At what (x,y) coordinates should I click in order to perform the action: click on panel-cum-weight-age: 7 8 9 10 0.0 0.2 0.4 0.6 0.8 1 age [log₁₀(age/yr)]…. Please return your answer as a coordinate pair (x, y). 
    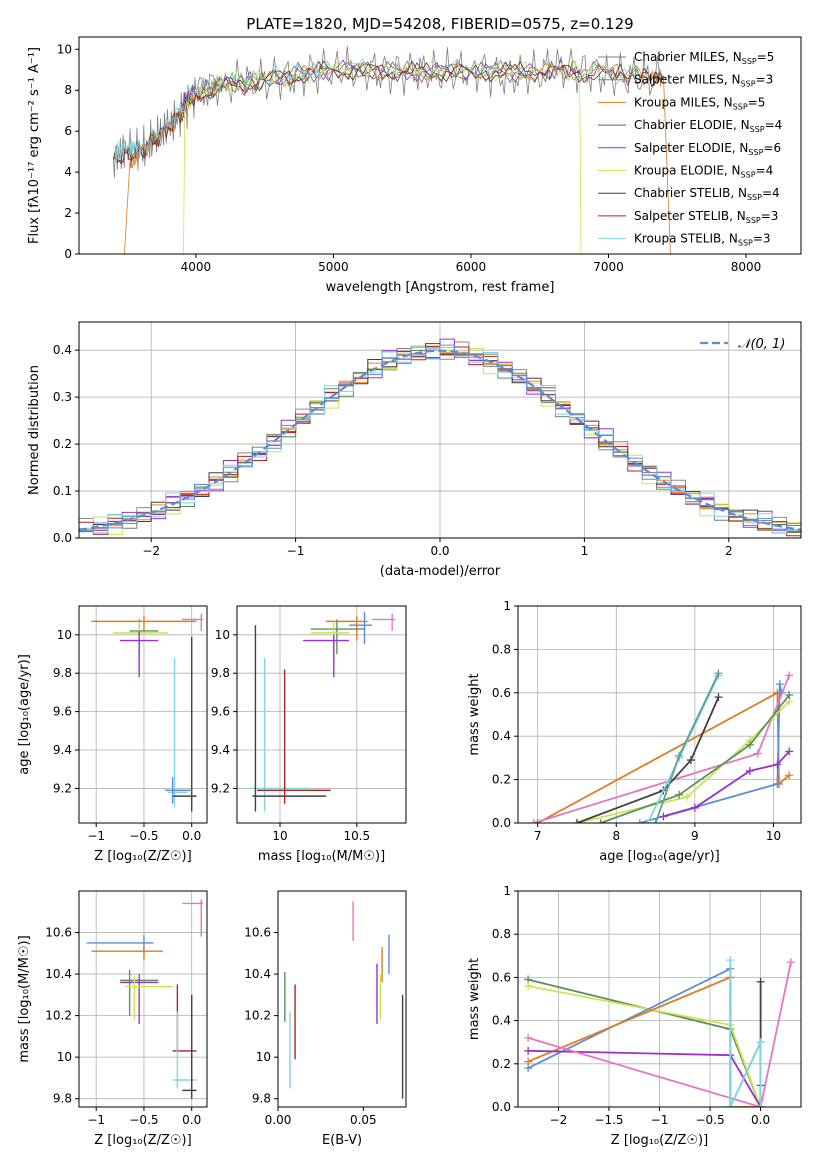
    Looking at the image, I should click on (634, 731).